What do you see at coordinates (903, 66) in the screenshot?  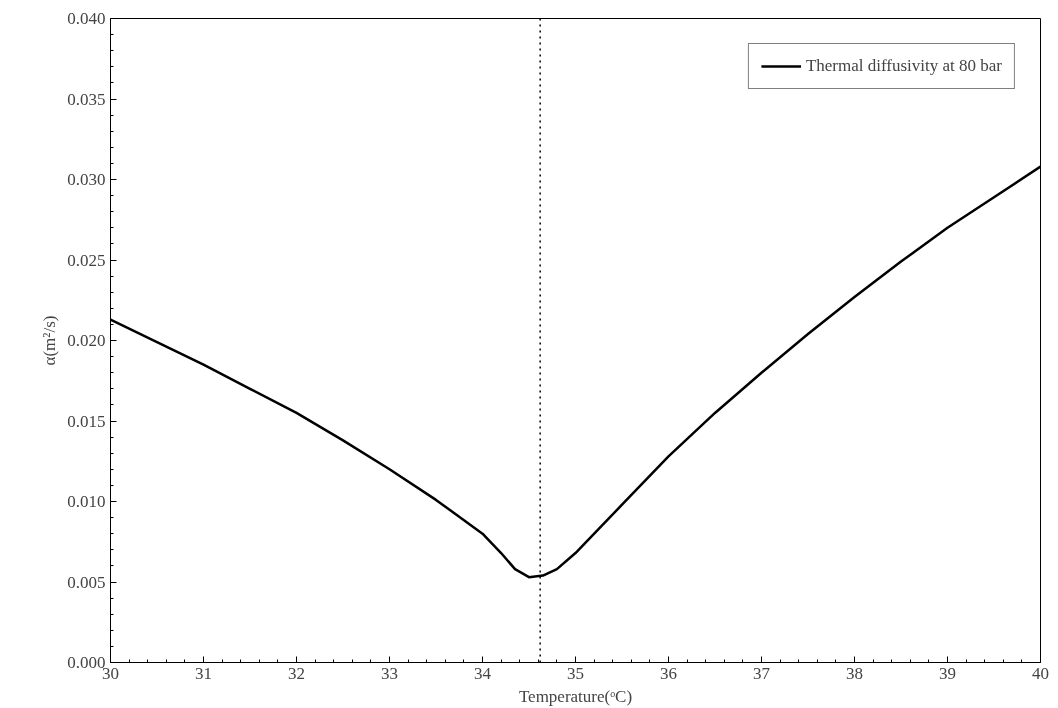 I see `legend-label: Thermal diffusivity at 80 bar` at bounding box center [903, 66].